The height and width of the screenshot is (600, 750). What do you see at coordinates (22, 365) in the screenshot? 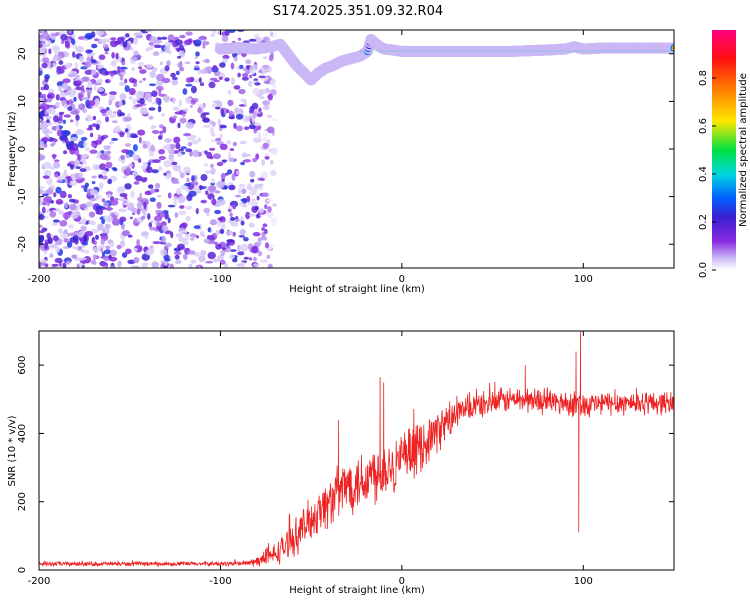
I see `y-tick-label: 600` at bounding box center [22, 365].